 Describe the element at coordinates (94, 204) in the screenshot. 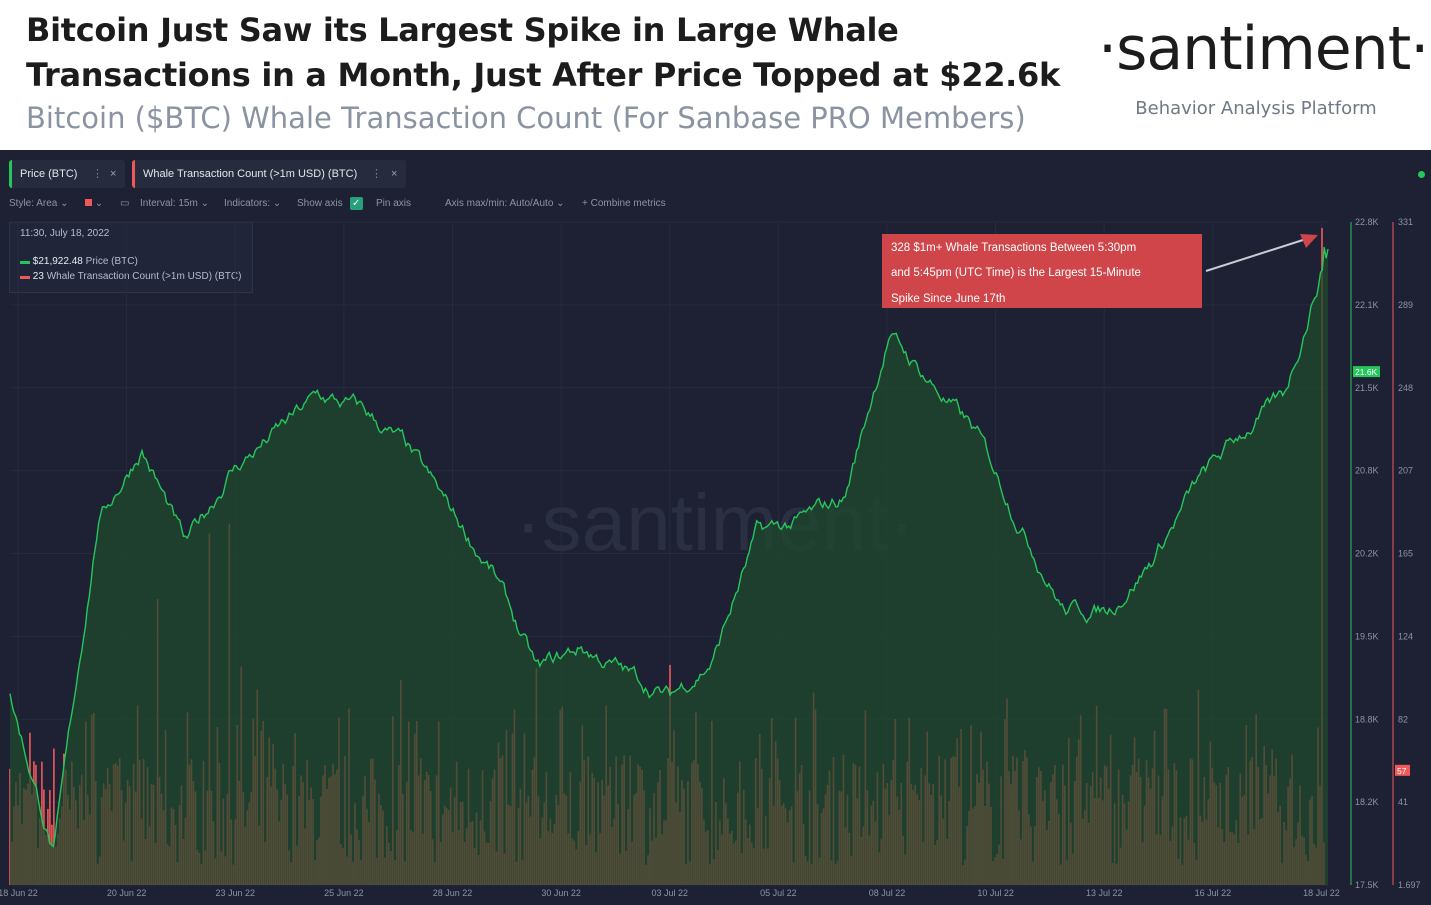

I see `color-picker: ⌄` at that location.